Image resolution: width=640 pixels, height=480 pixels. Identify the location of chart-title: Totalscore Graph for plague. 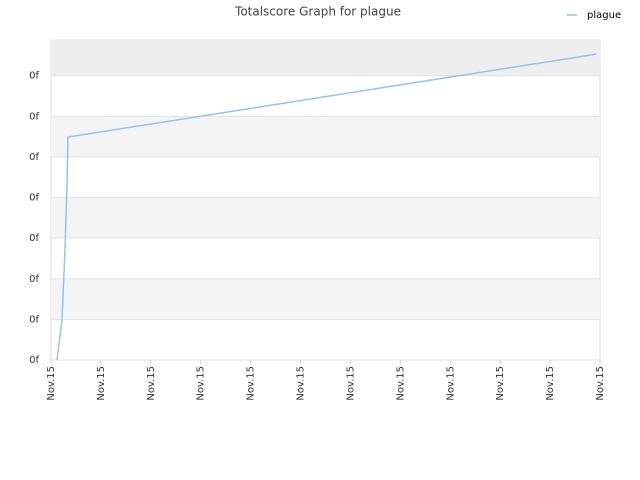
(317, 12).